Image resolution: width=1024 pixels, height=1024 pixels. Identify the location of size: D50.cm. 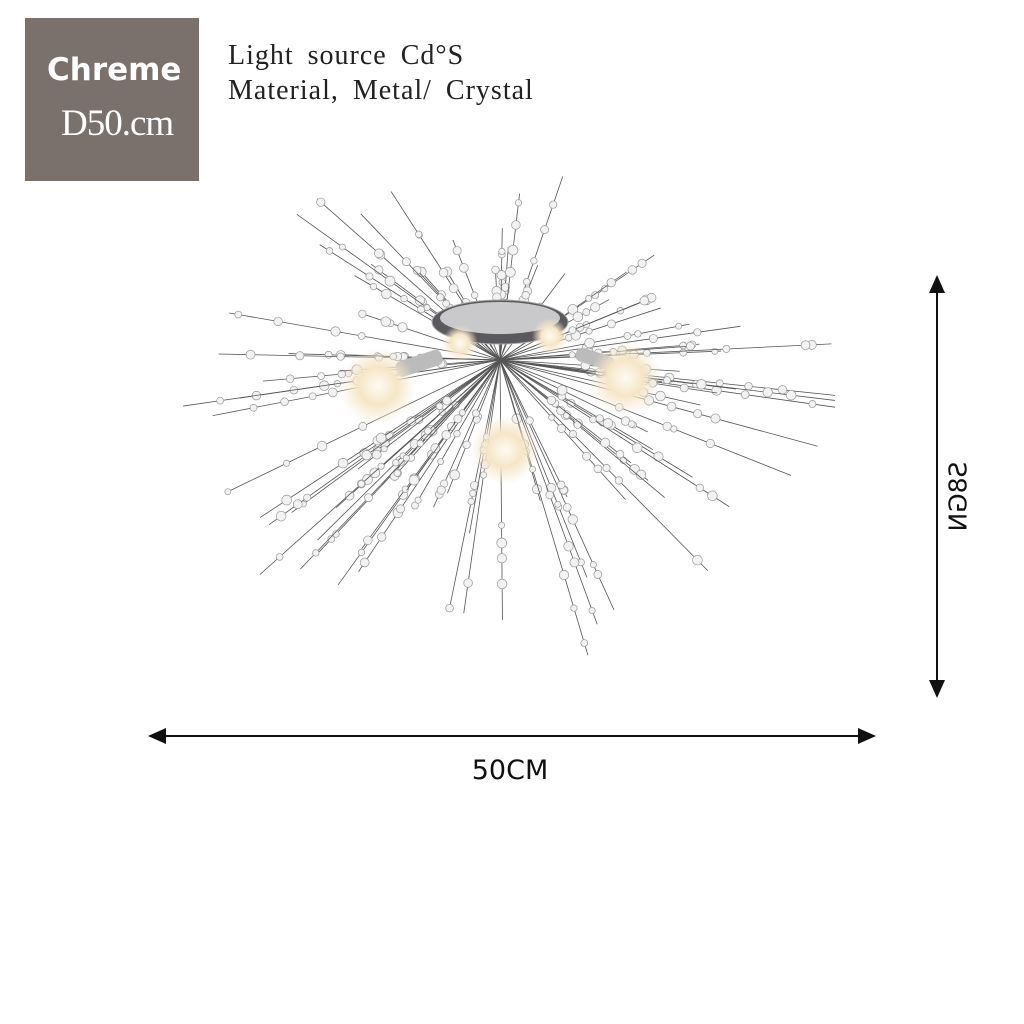
(117, 123).